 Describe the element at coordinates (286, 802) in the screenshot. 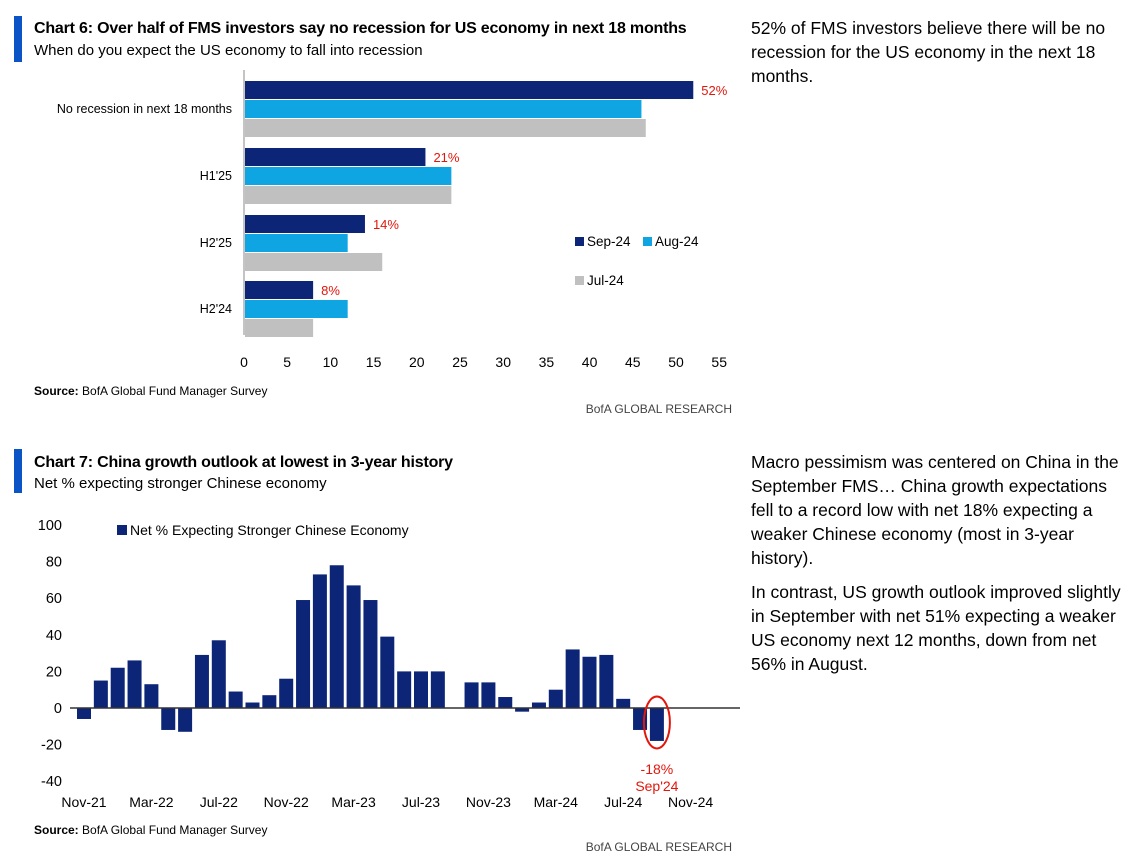

I see `chart7-x-tick-label: Nov-22` at that location.